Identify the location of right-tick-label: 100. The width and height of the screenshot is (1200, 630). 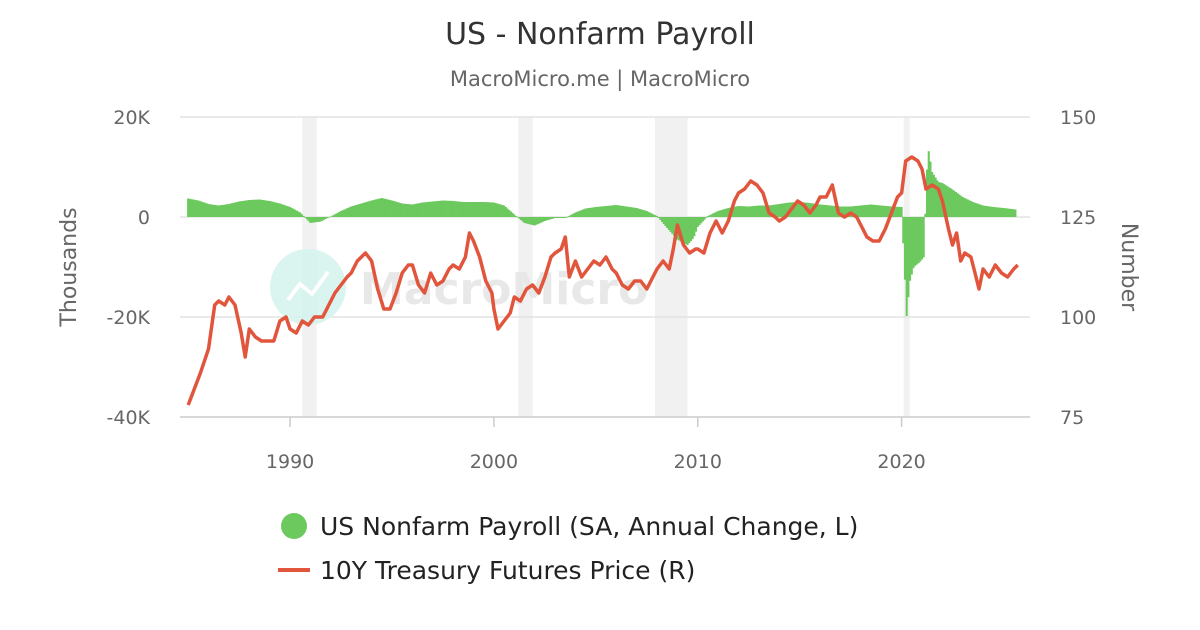
(1078, 318).